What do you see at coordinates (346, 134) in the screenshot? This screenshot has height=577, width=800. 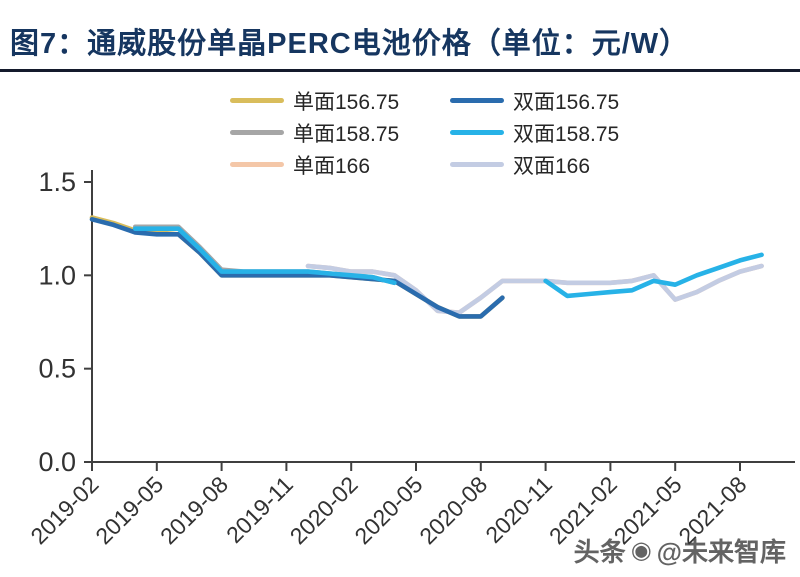 I see `legend-label: 单面158.75` at bounding box center [346, 134].